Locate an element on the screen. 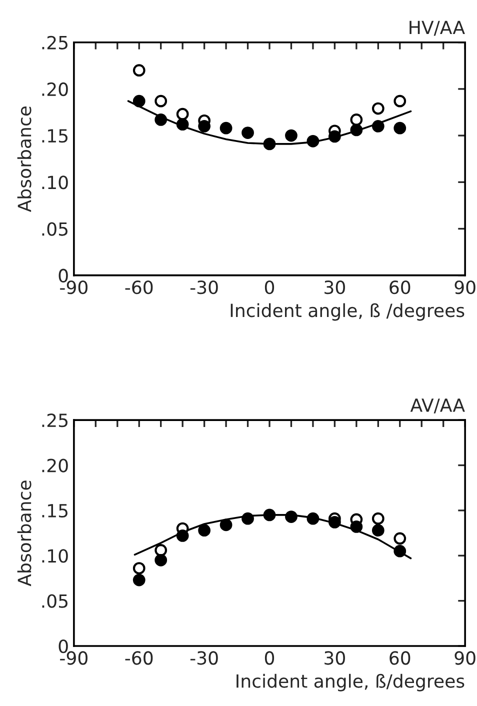 The height and width of the screenshot is (706, 477). x-axis-title: Incident angle, ß/degrees is located at coordinates (350, 683).